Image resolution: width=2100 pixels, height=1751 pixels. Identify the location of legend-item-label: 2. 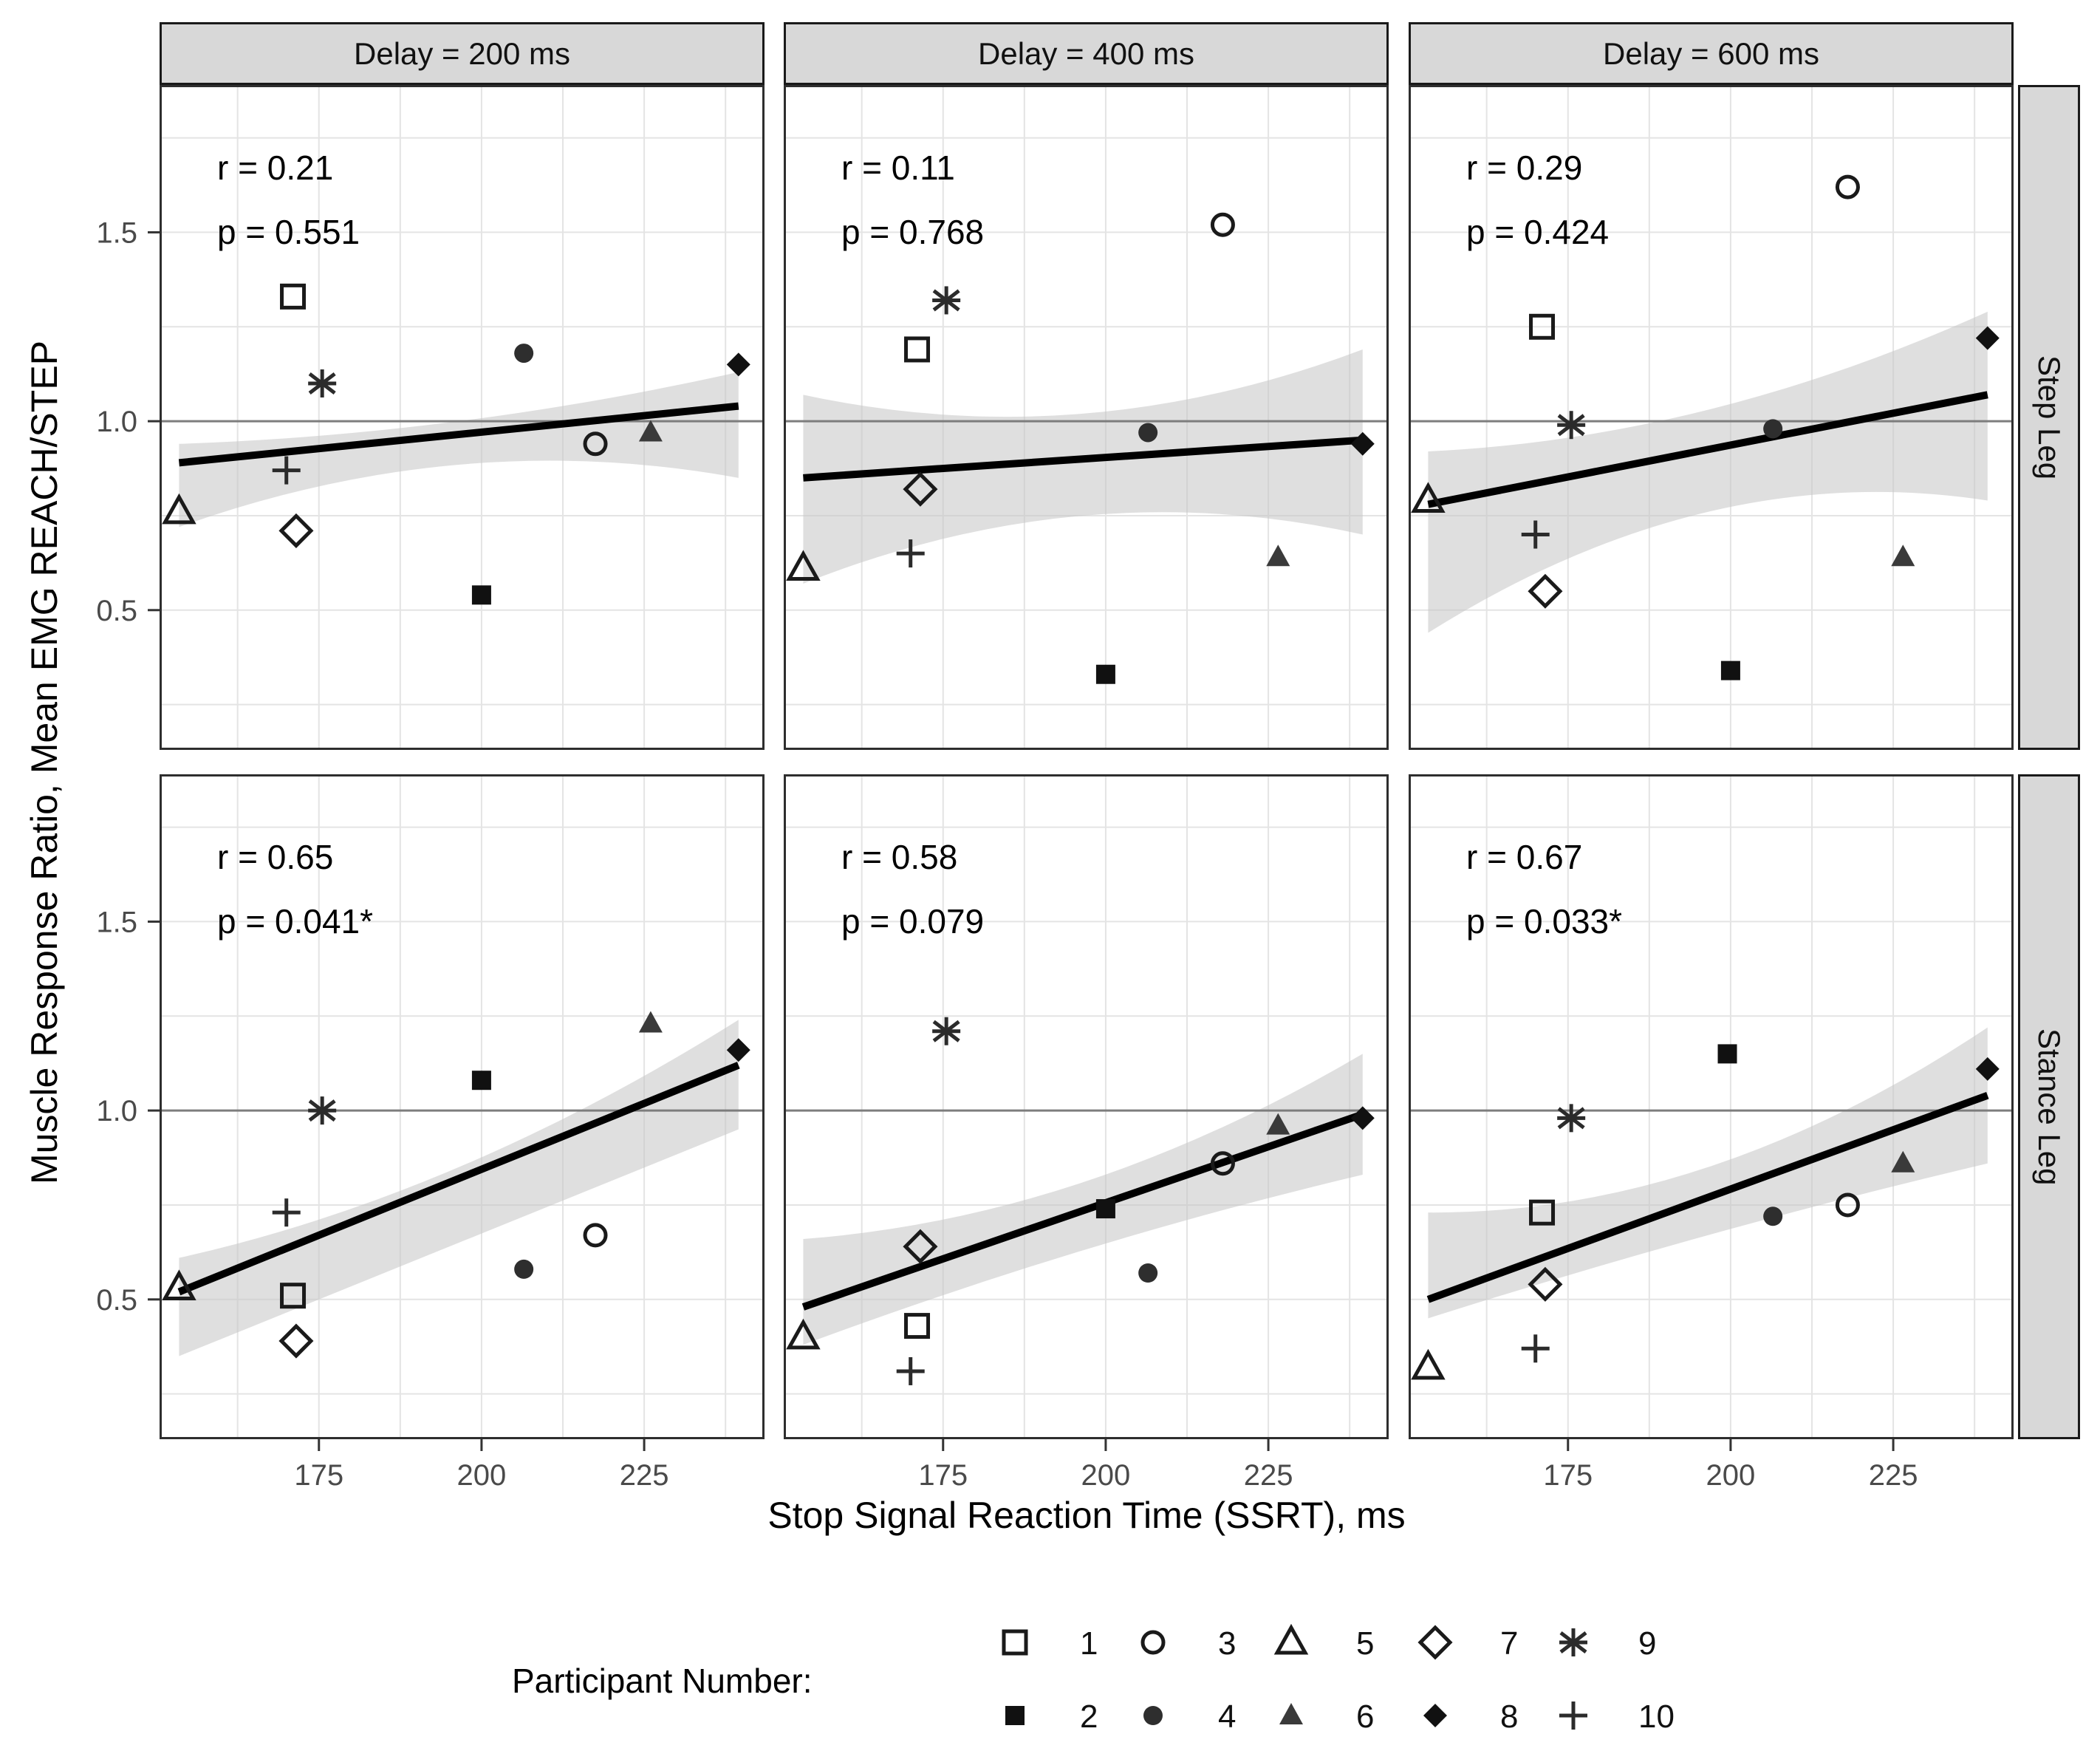
(1089, 1717).